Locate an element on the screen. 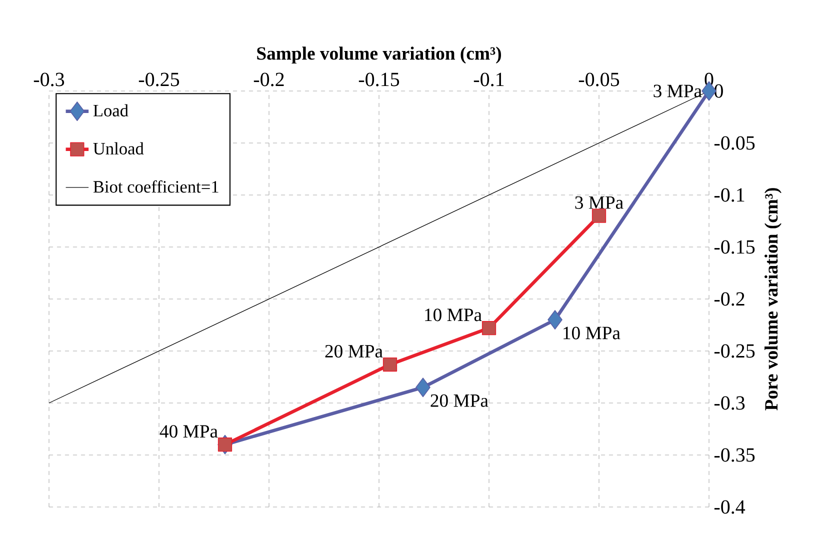  y-tick-label: -0.4 is located at coordinates (730, 507).